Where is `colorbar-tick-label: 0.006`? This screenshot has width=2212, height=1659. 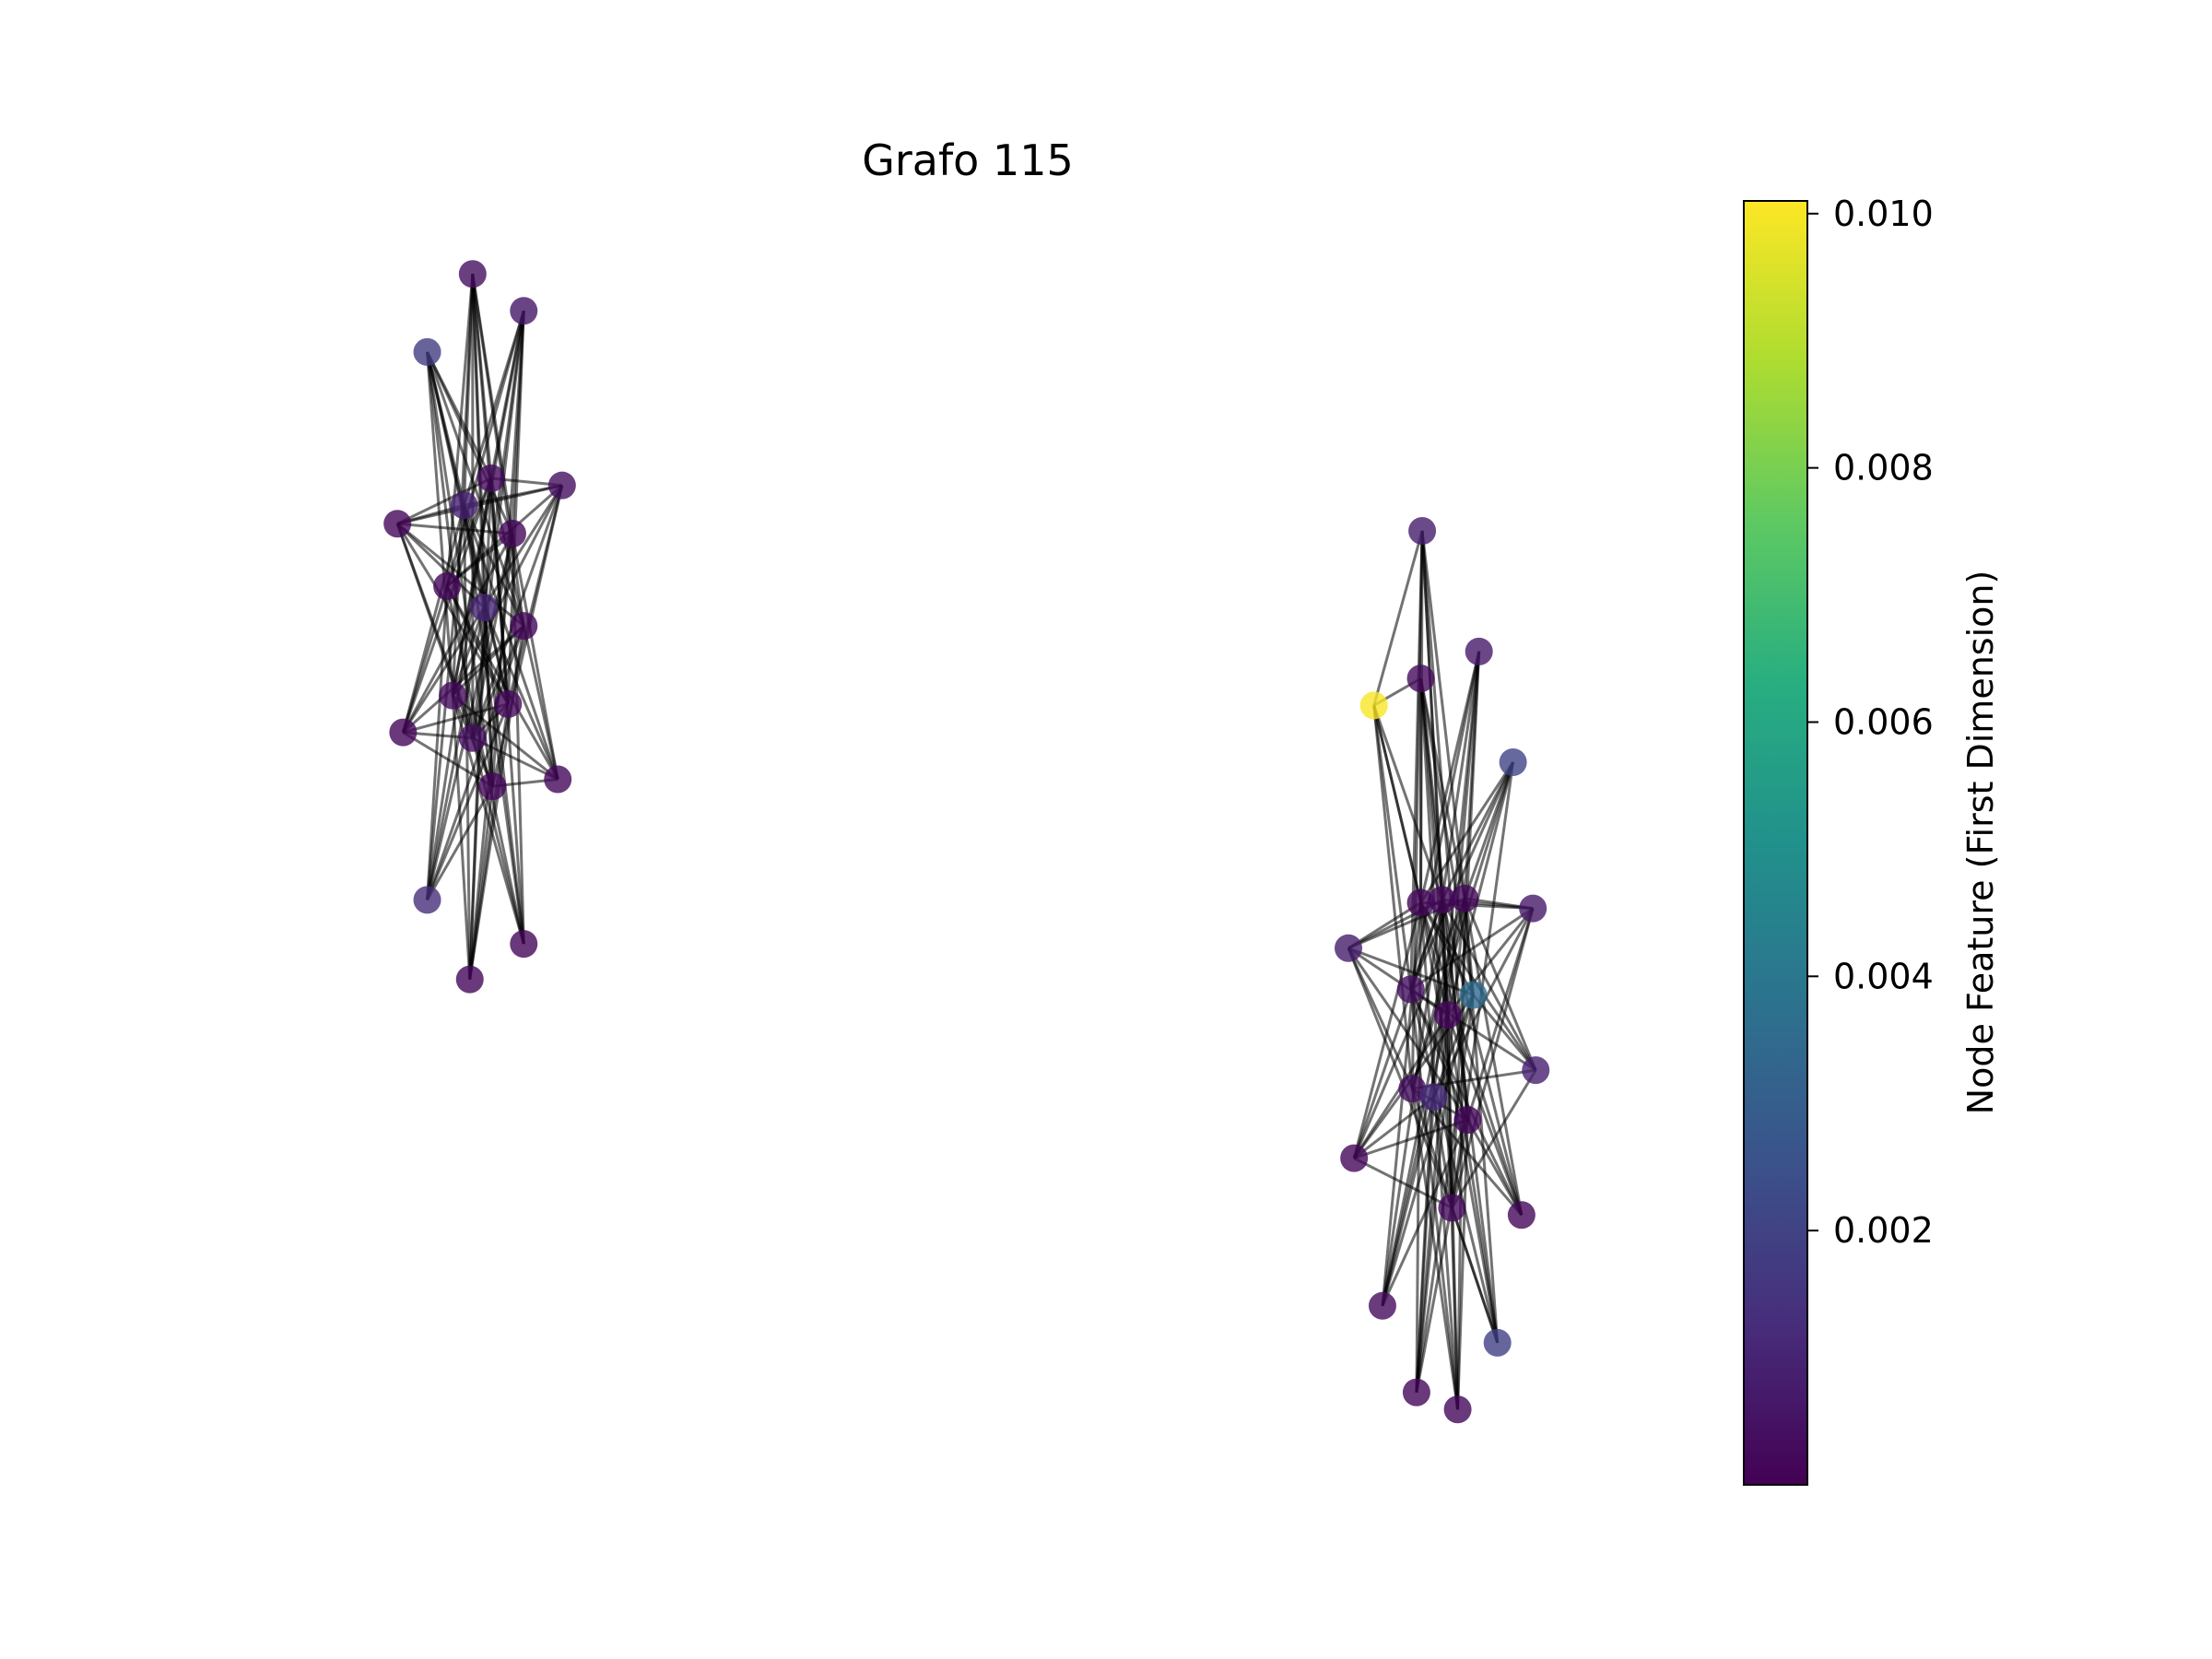 colorbar-tick-label: 0.006 is located at coordinates (1883, 721).